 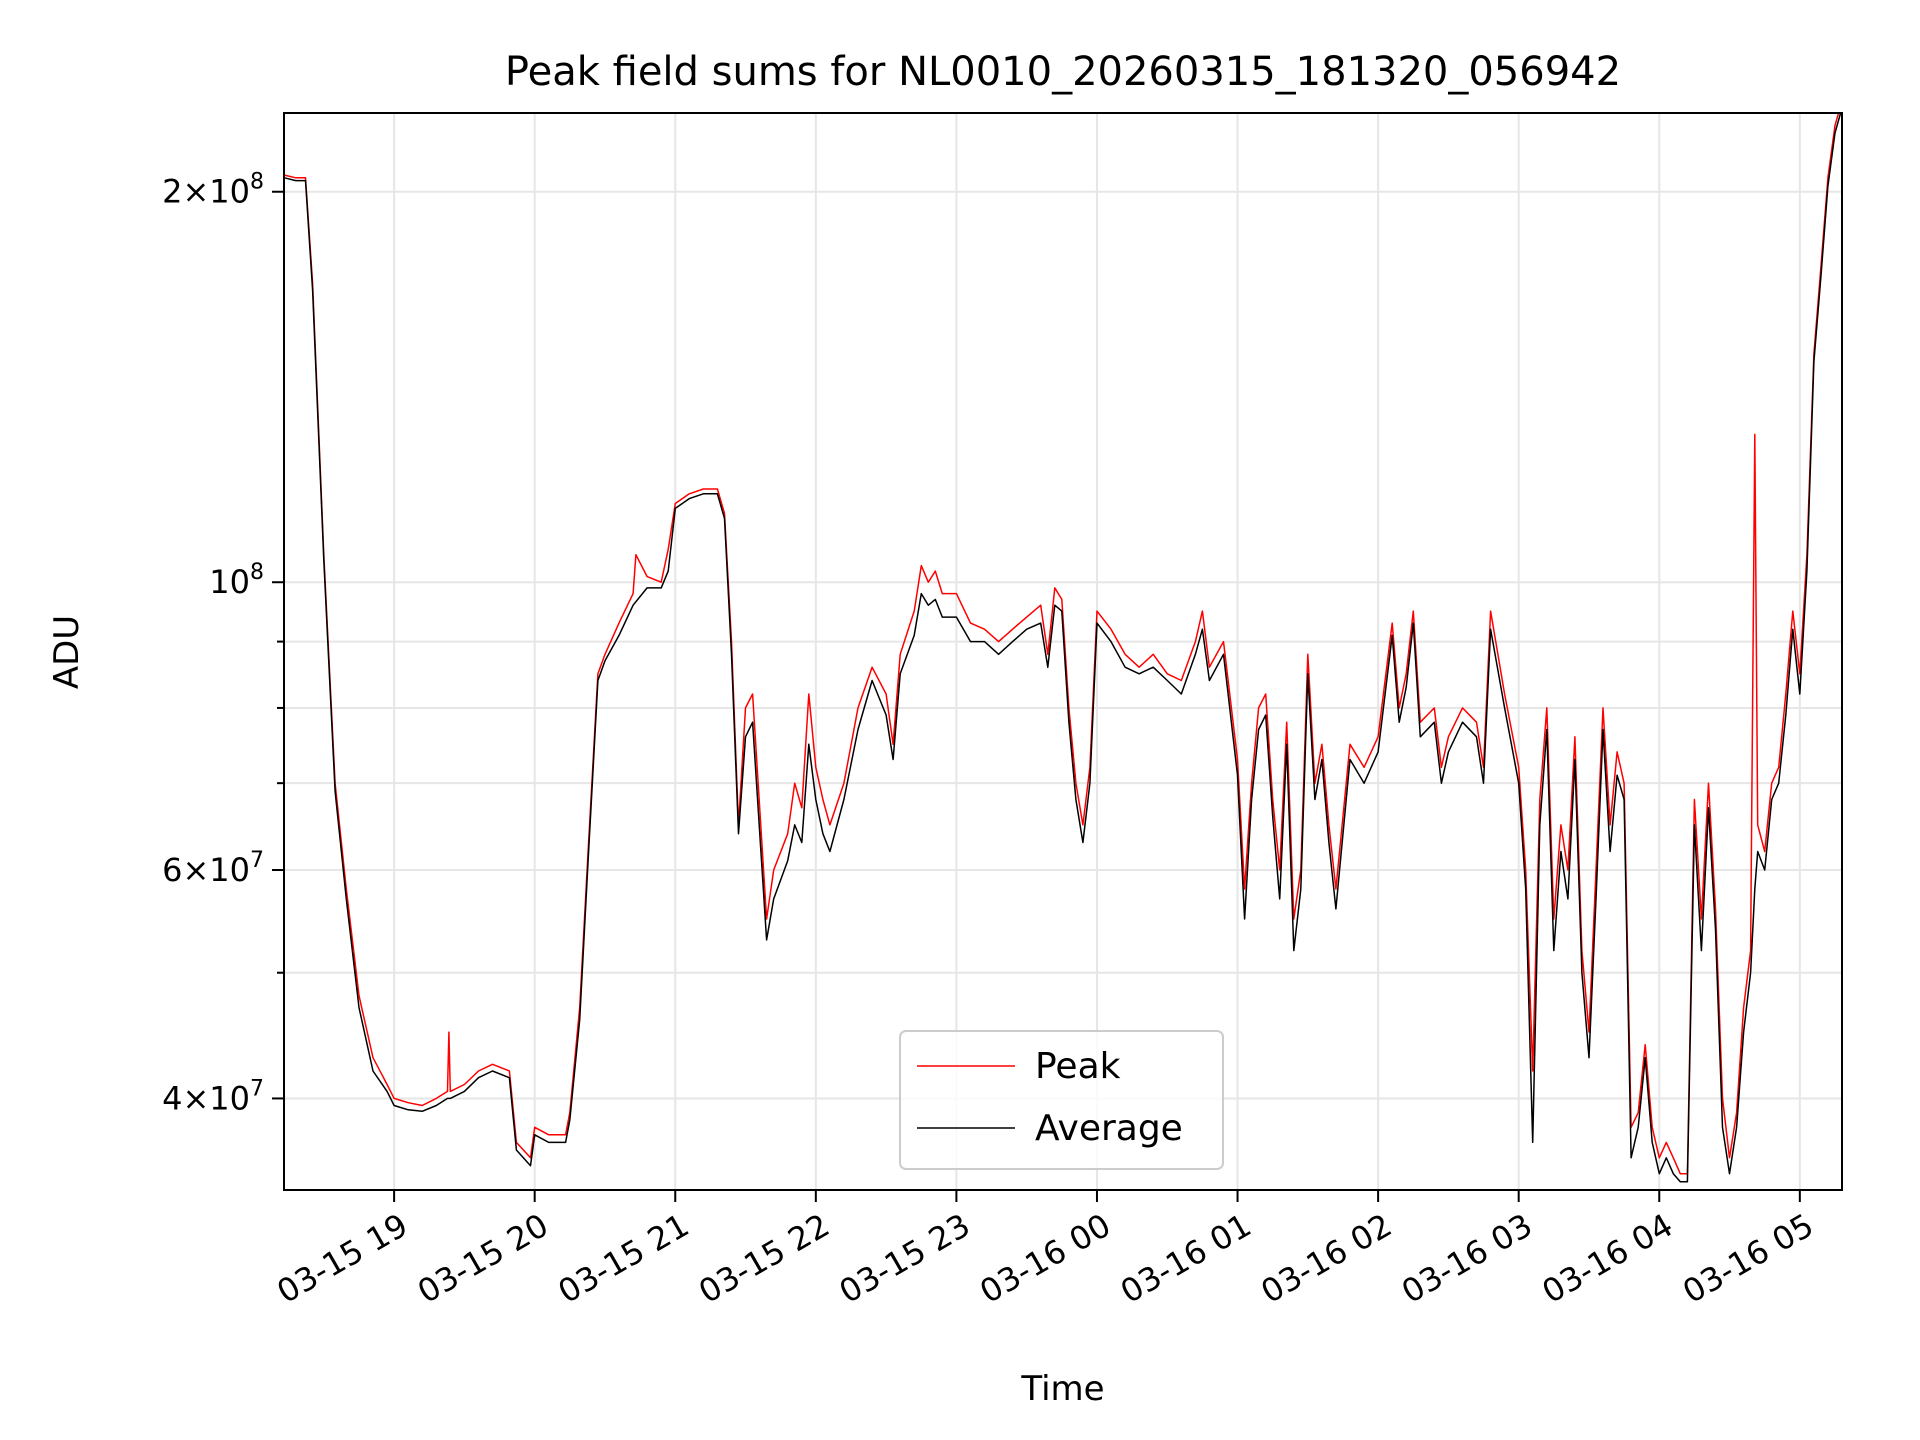 What do you see at coordinates (213, 1096) in the screenshot?
I see `y-tick-label: 4×107` at bounding box center [213, 1096].